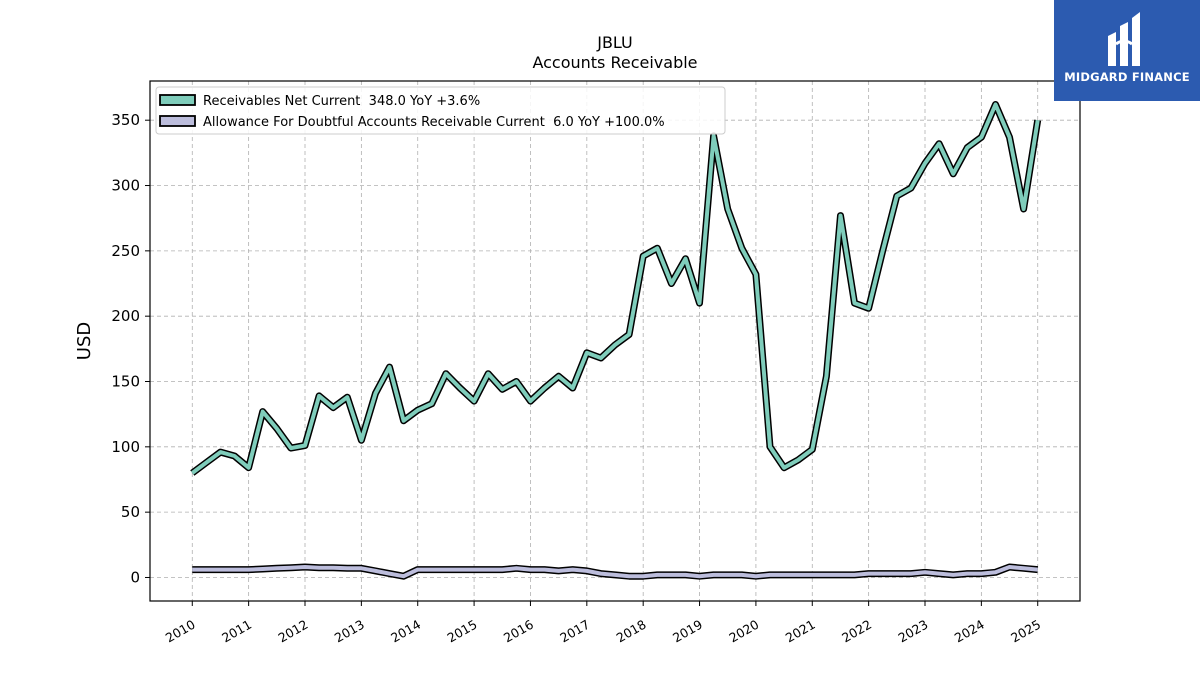 Image resolution: width=1200 pixels, height=675 pixels. What do you see at coordinates (236, 631) in the screenshot?
I see `x-tick-label: 2011` at bounding box center [236, 631].